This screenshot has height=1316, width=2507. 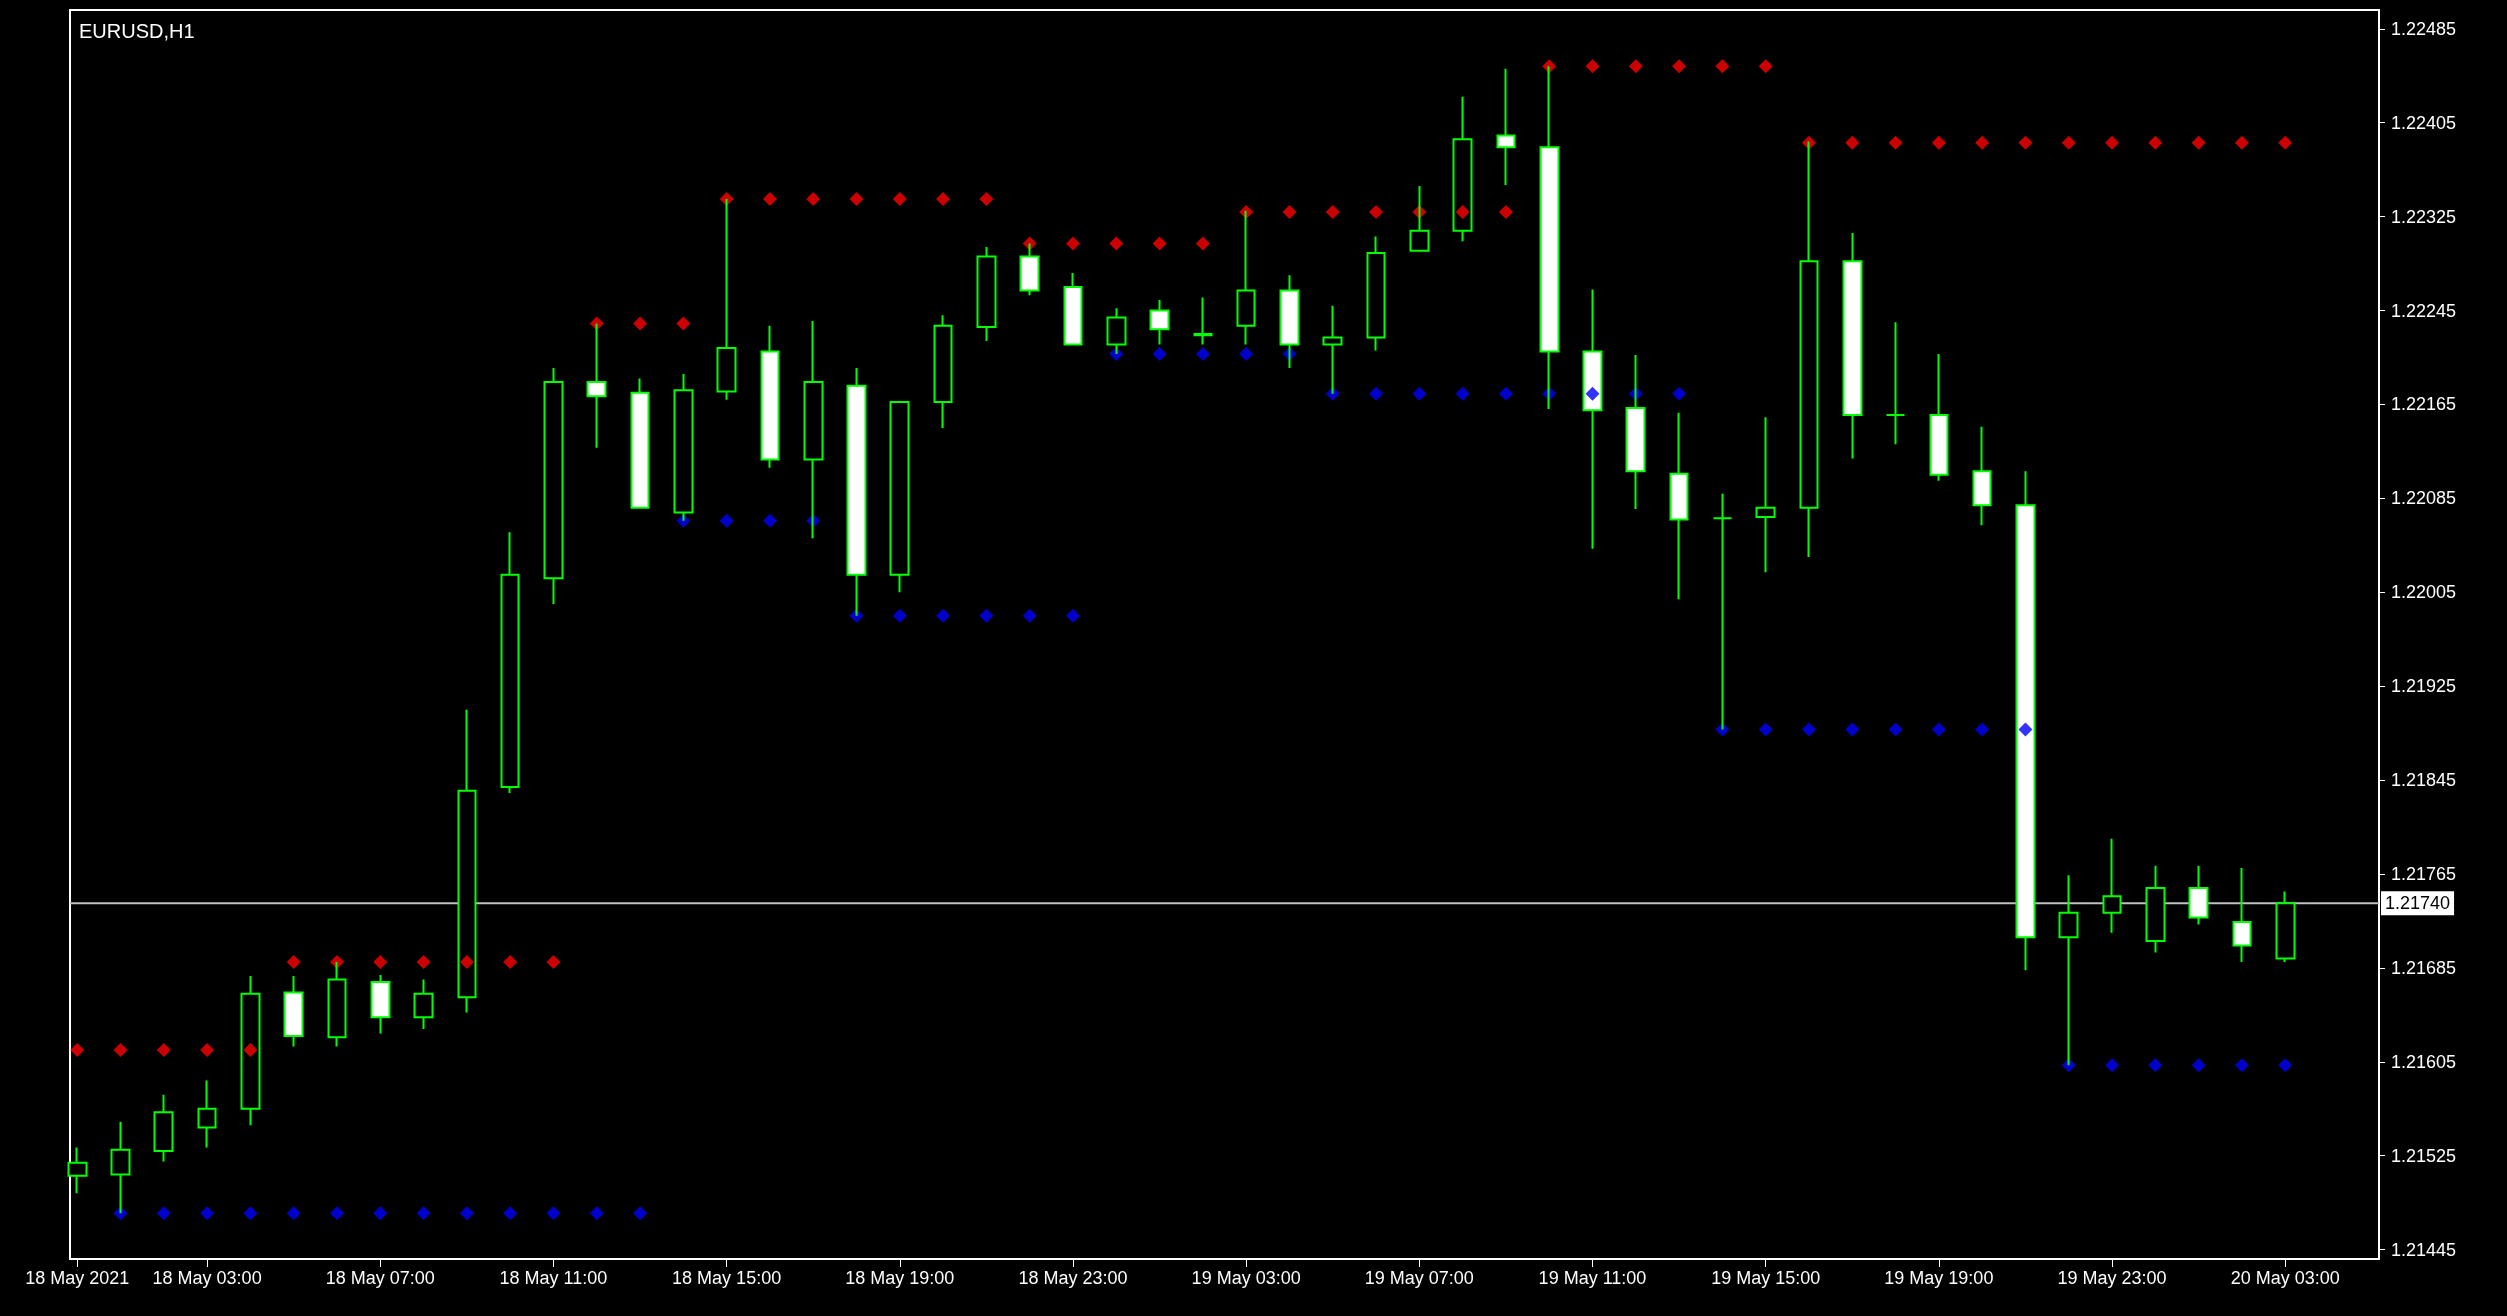 I want to click on y-tick-label: 1.22325, so click(x=2424, y=216).